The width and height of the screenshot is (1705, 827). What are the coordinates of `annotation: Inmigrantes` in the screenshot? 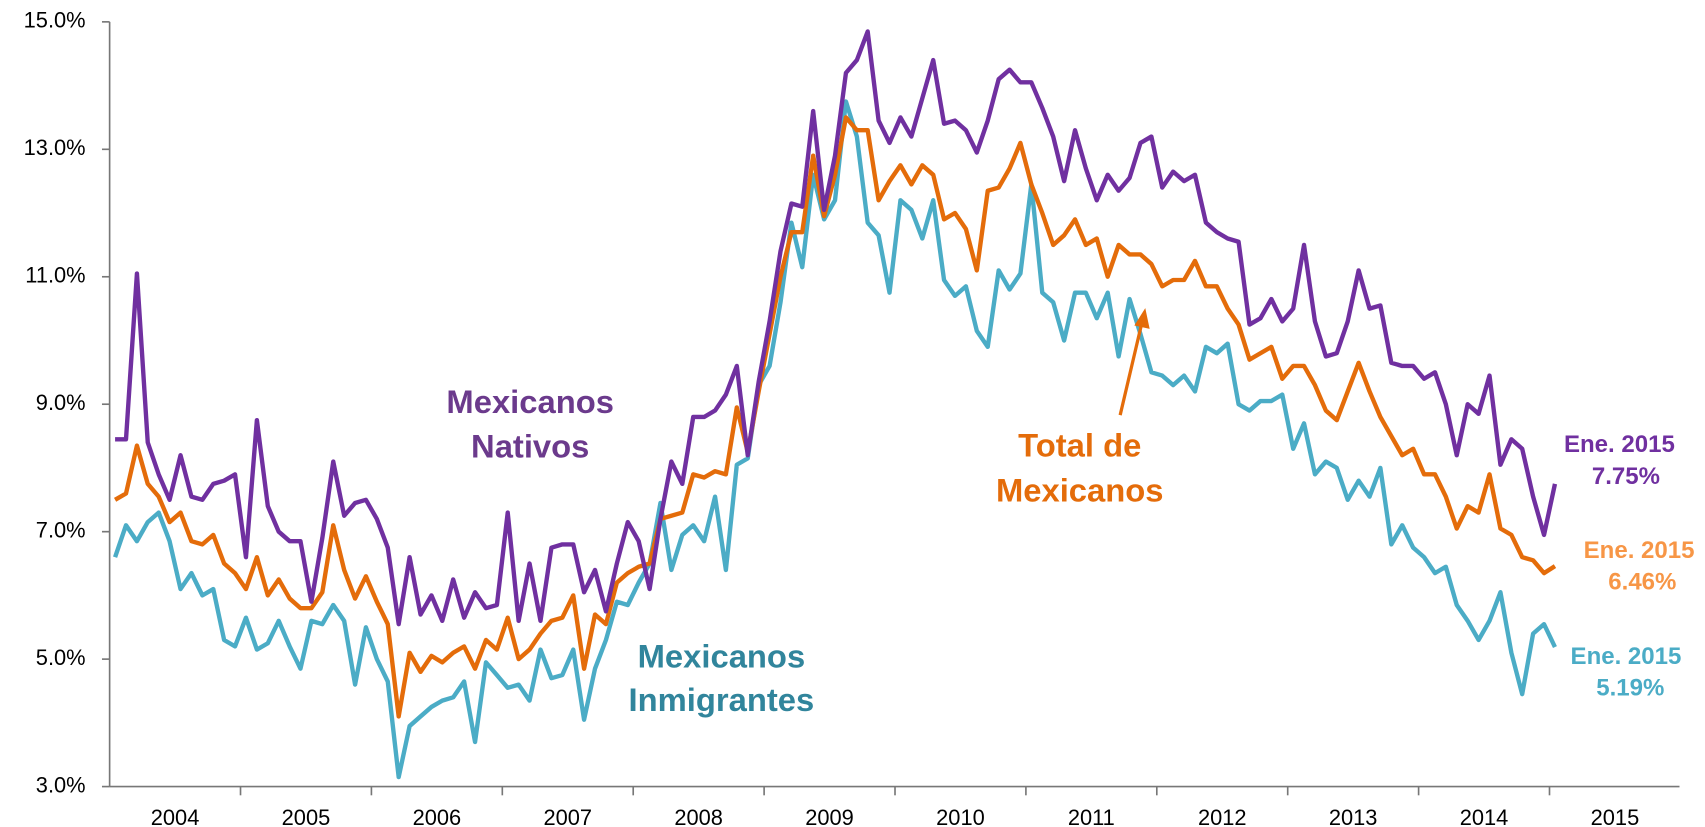 It's located at (722, 699).